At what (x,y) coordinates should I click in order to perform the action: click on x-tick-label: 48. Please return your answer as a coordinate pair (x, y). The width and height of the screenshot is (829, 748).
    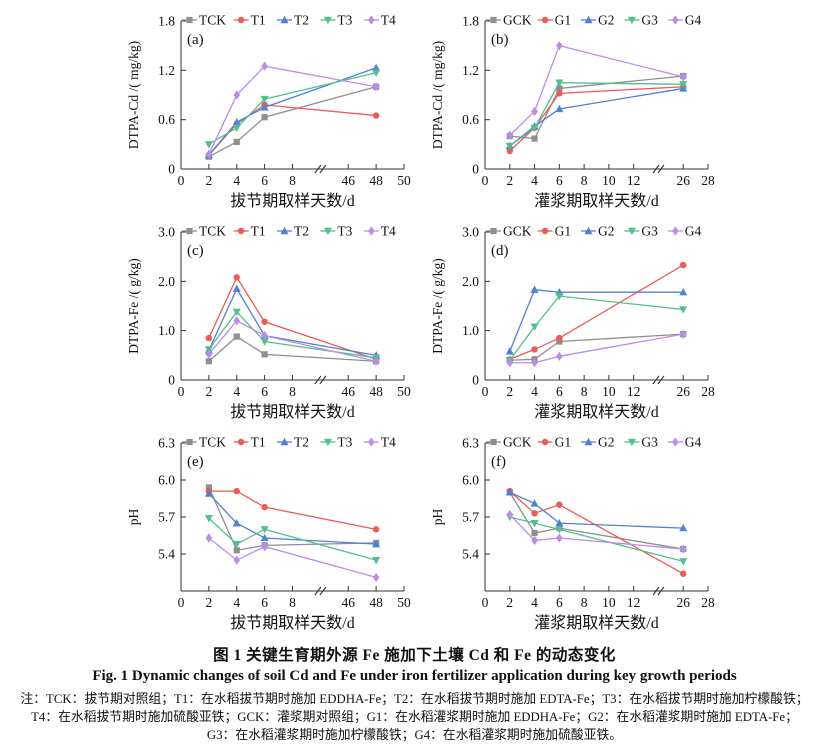
    Looking at the image, I should click on (376, 391).